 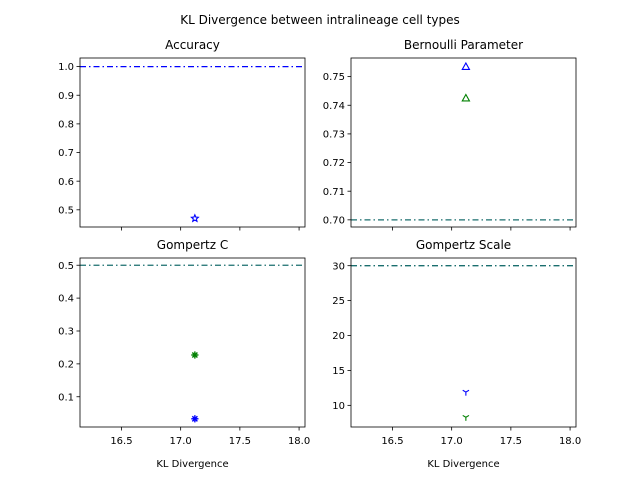 What do you see at coordinates (240, 441) in the screenshot?
I see `gompertz-c-xtick-label: 17.5` at bounding box center [240, 441].